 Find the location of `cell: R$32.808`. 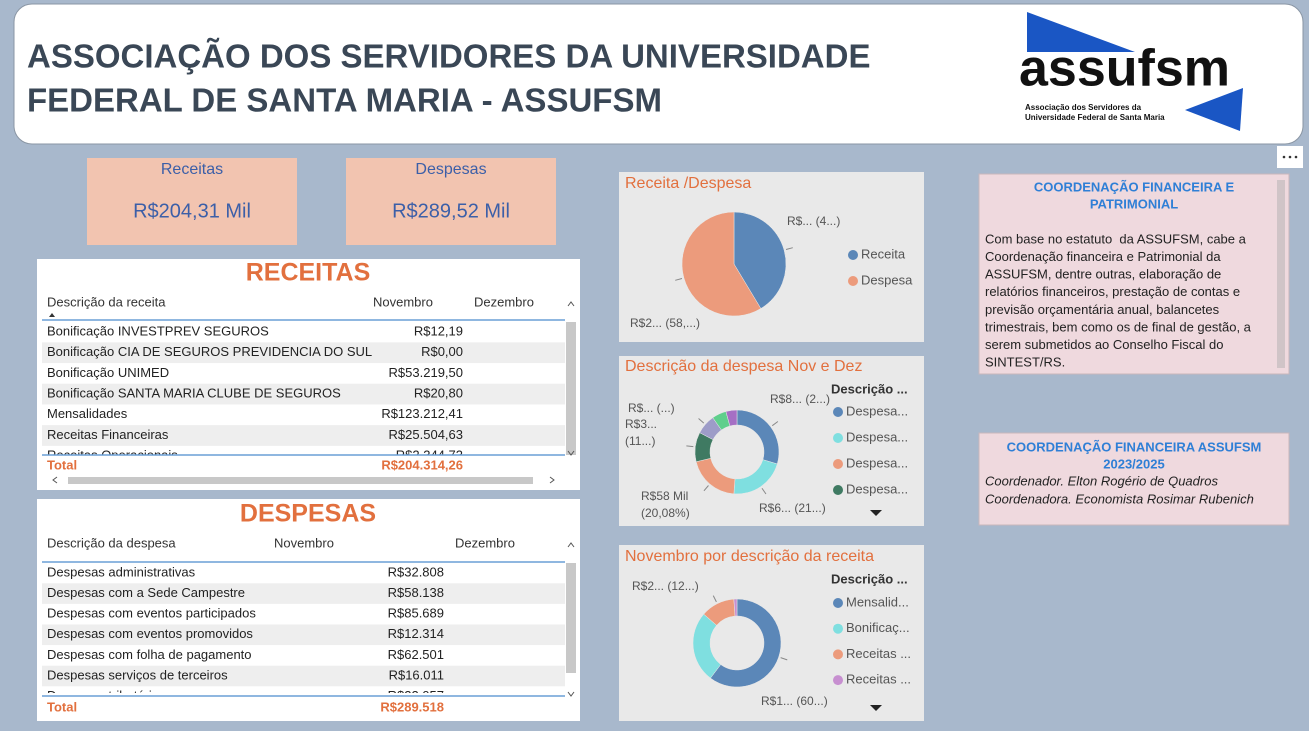

cell: R$32.808 is located at coordinates (416, 571).